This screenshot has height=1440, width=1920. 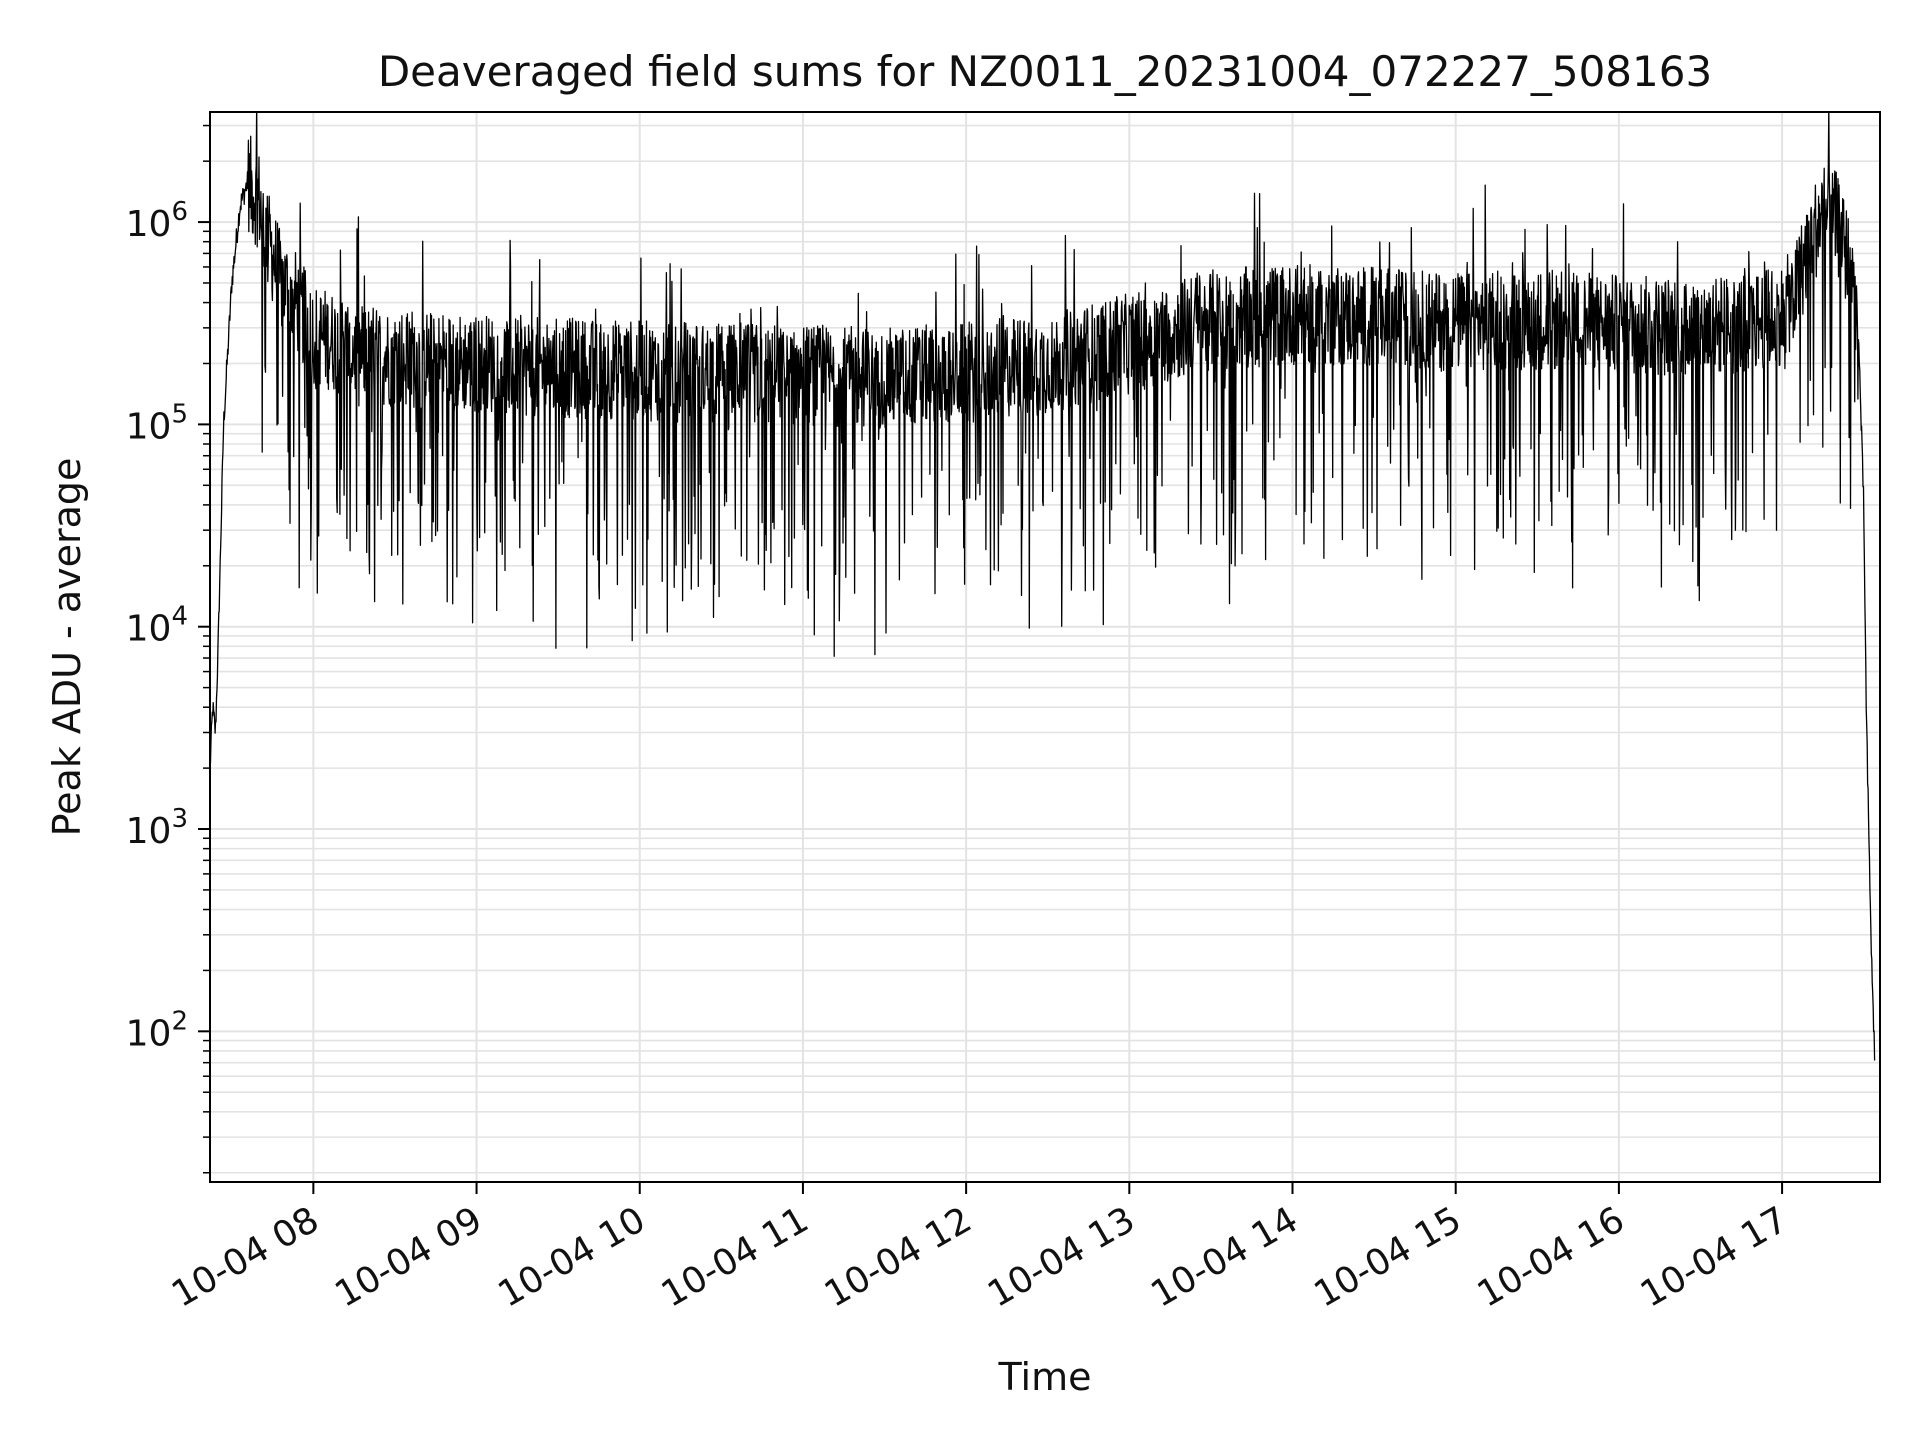 I want to click on y-axis-label: Peak ADU - average, so click(x=67, y=647).